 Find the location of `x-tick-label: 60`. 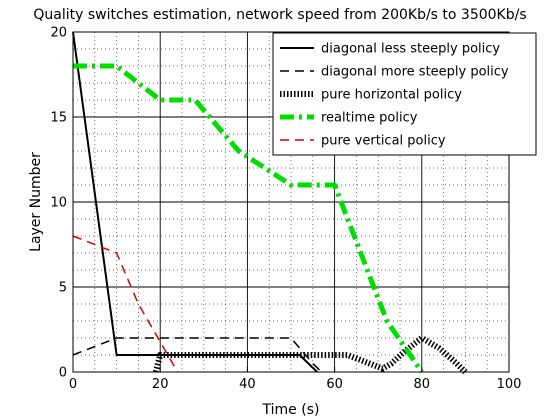

x-tick-label: 60 is located at coordinates (334, 384).